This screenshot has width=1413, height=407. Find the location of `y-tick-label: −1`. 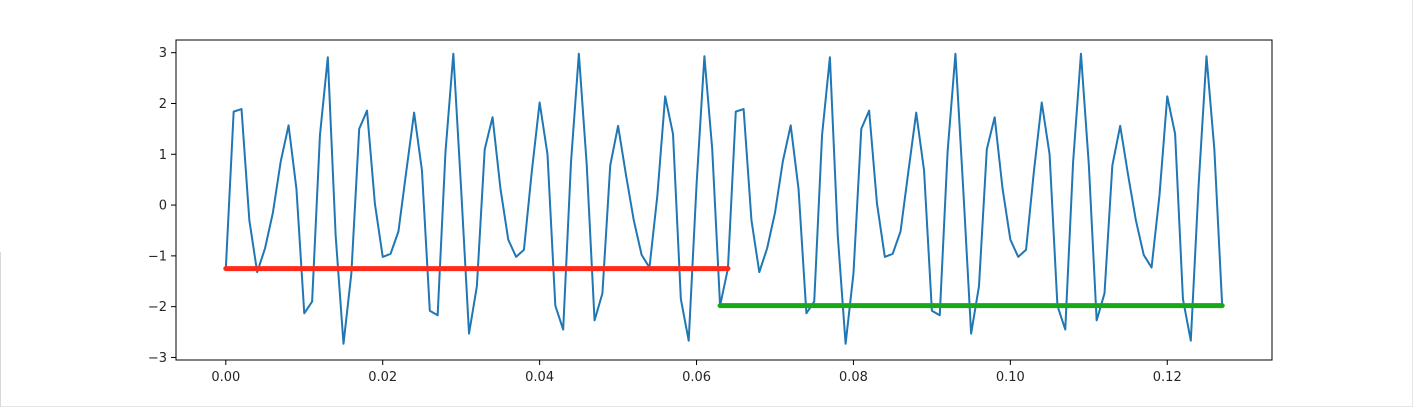

y-tick-label: −1 is located at coordinates (157, 256).